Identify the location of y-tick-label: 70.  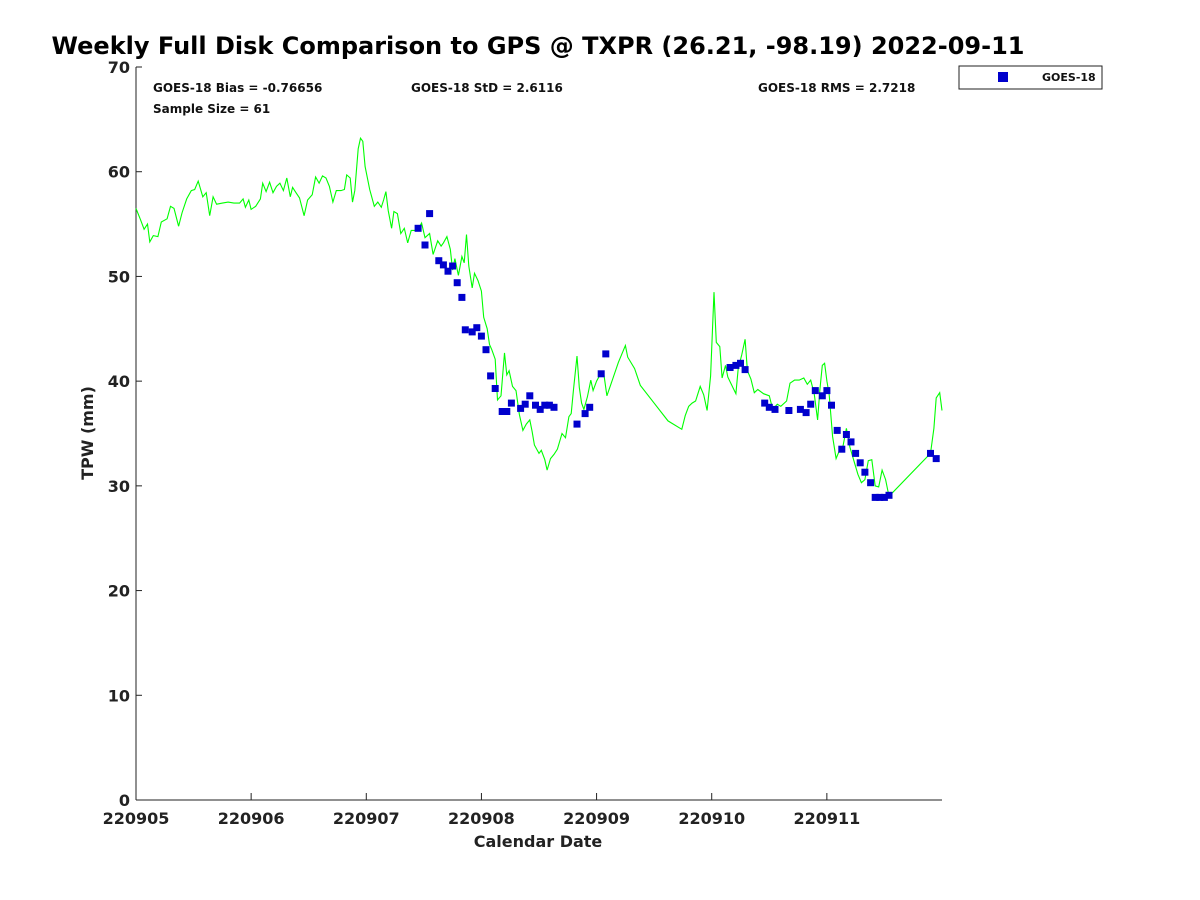
(119, 67).